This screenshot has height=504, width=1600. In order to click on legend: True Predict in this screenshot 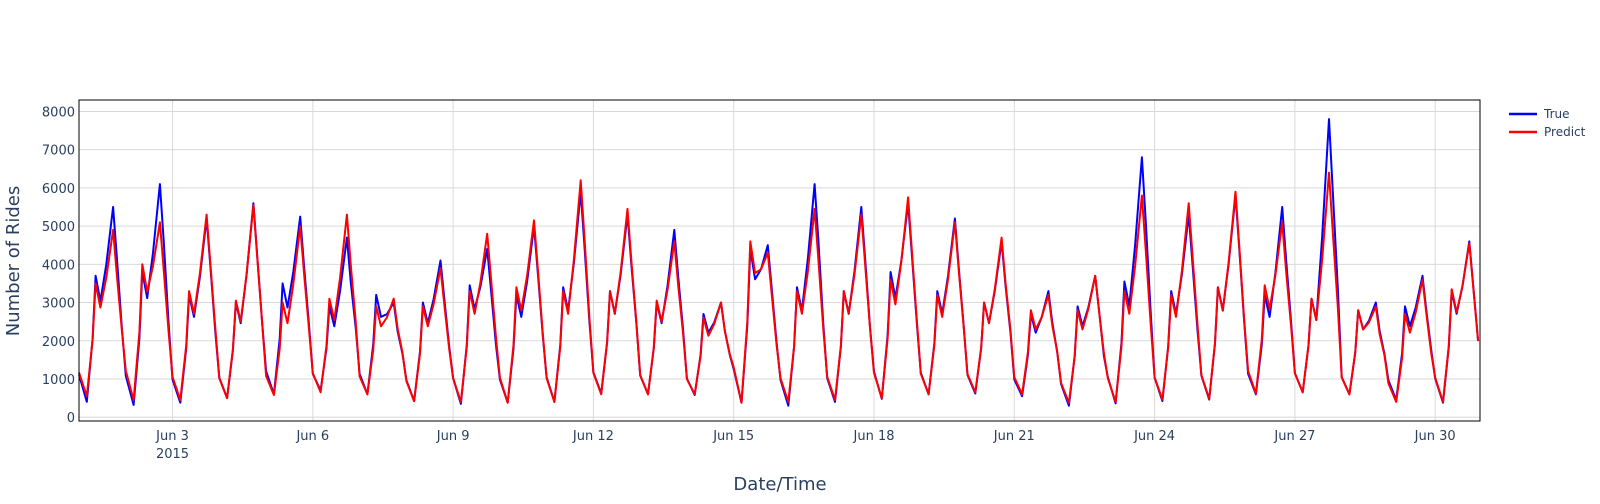, I will do `click(1547, 123)`.